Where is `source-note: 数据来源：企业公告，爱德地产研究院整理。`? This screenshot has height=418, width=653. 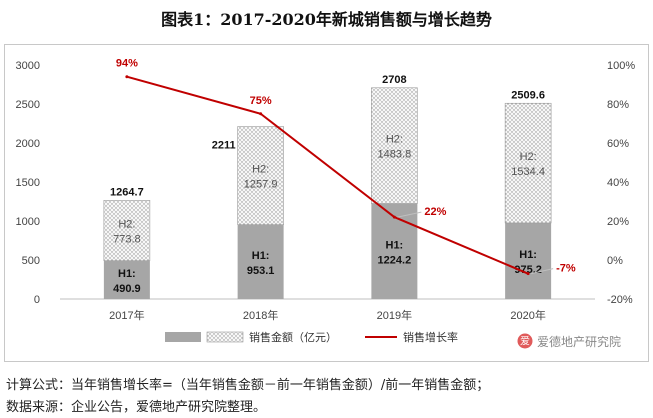 source-note: 数据来源：企业公告，爱德地产研究院整理。 is located at coordinates (136, 407).